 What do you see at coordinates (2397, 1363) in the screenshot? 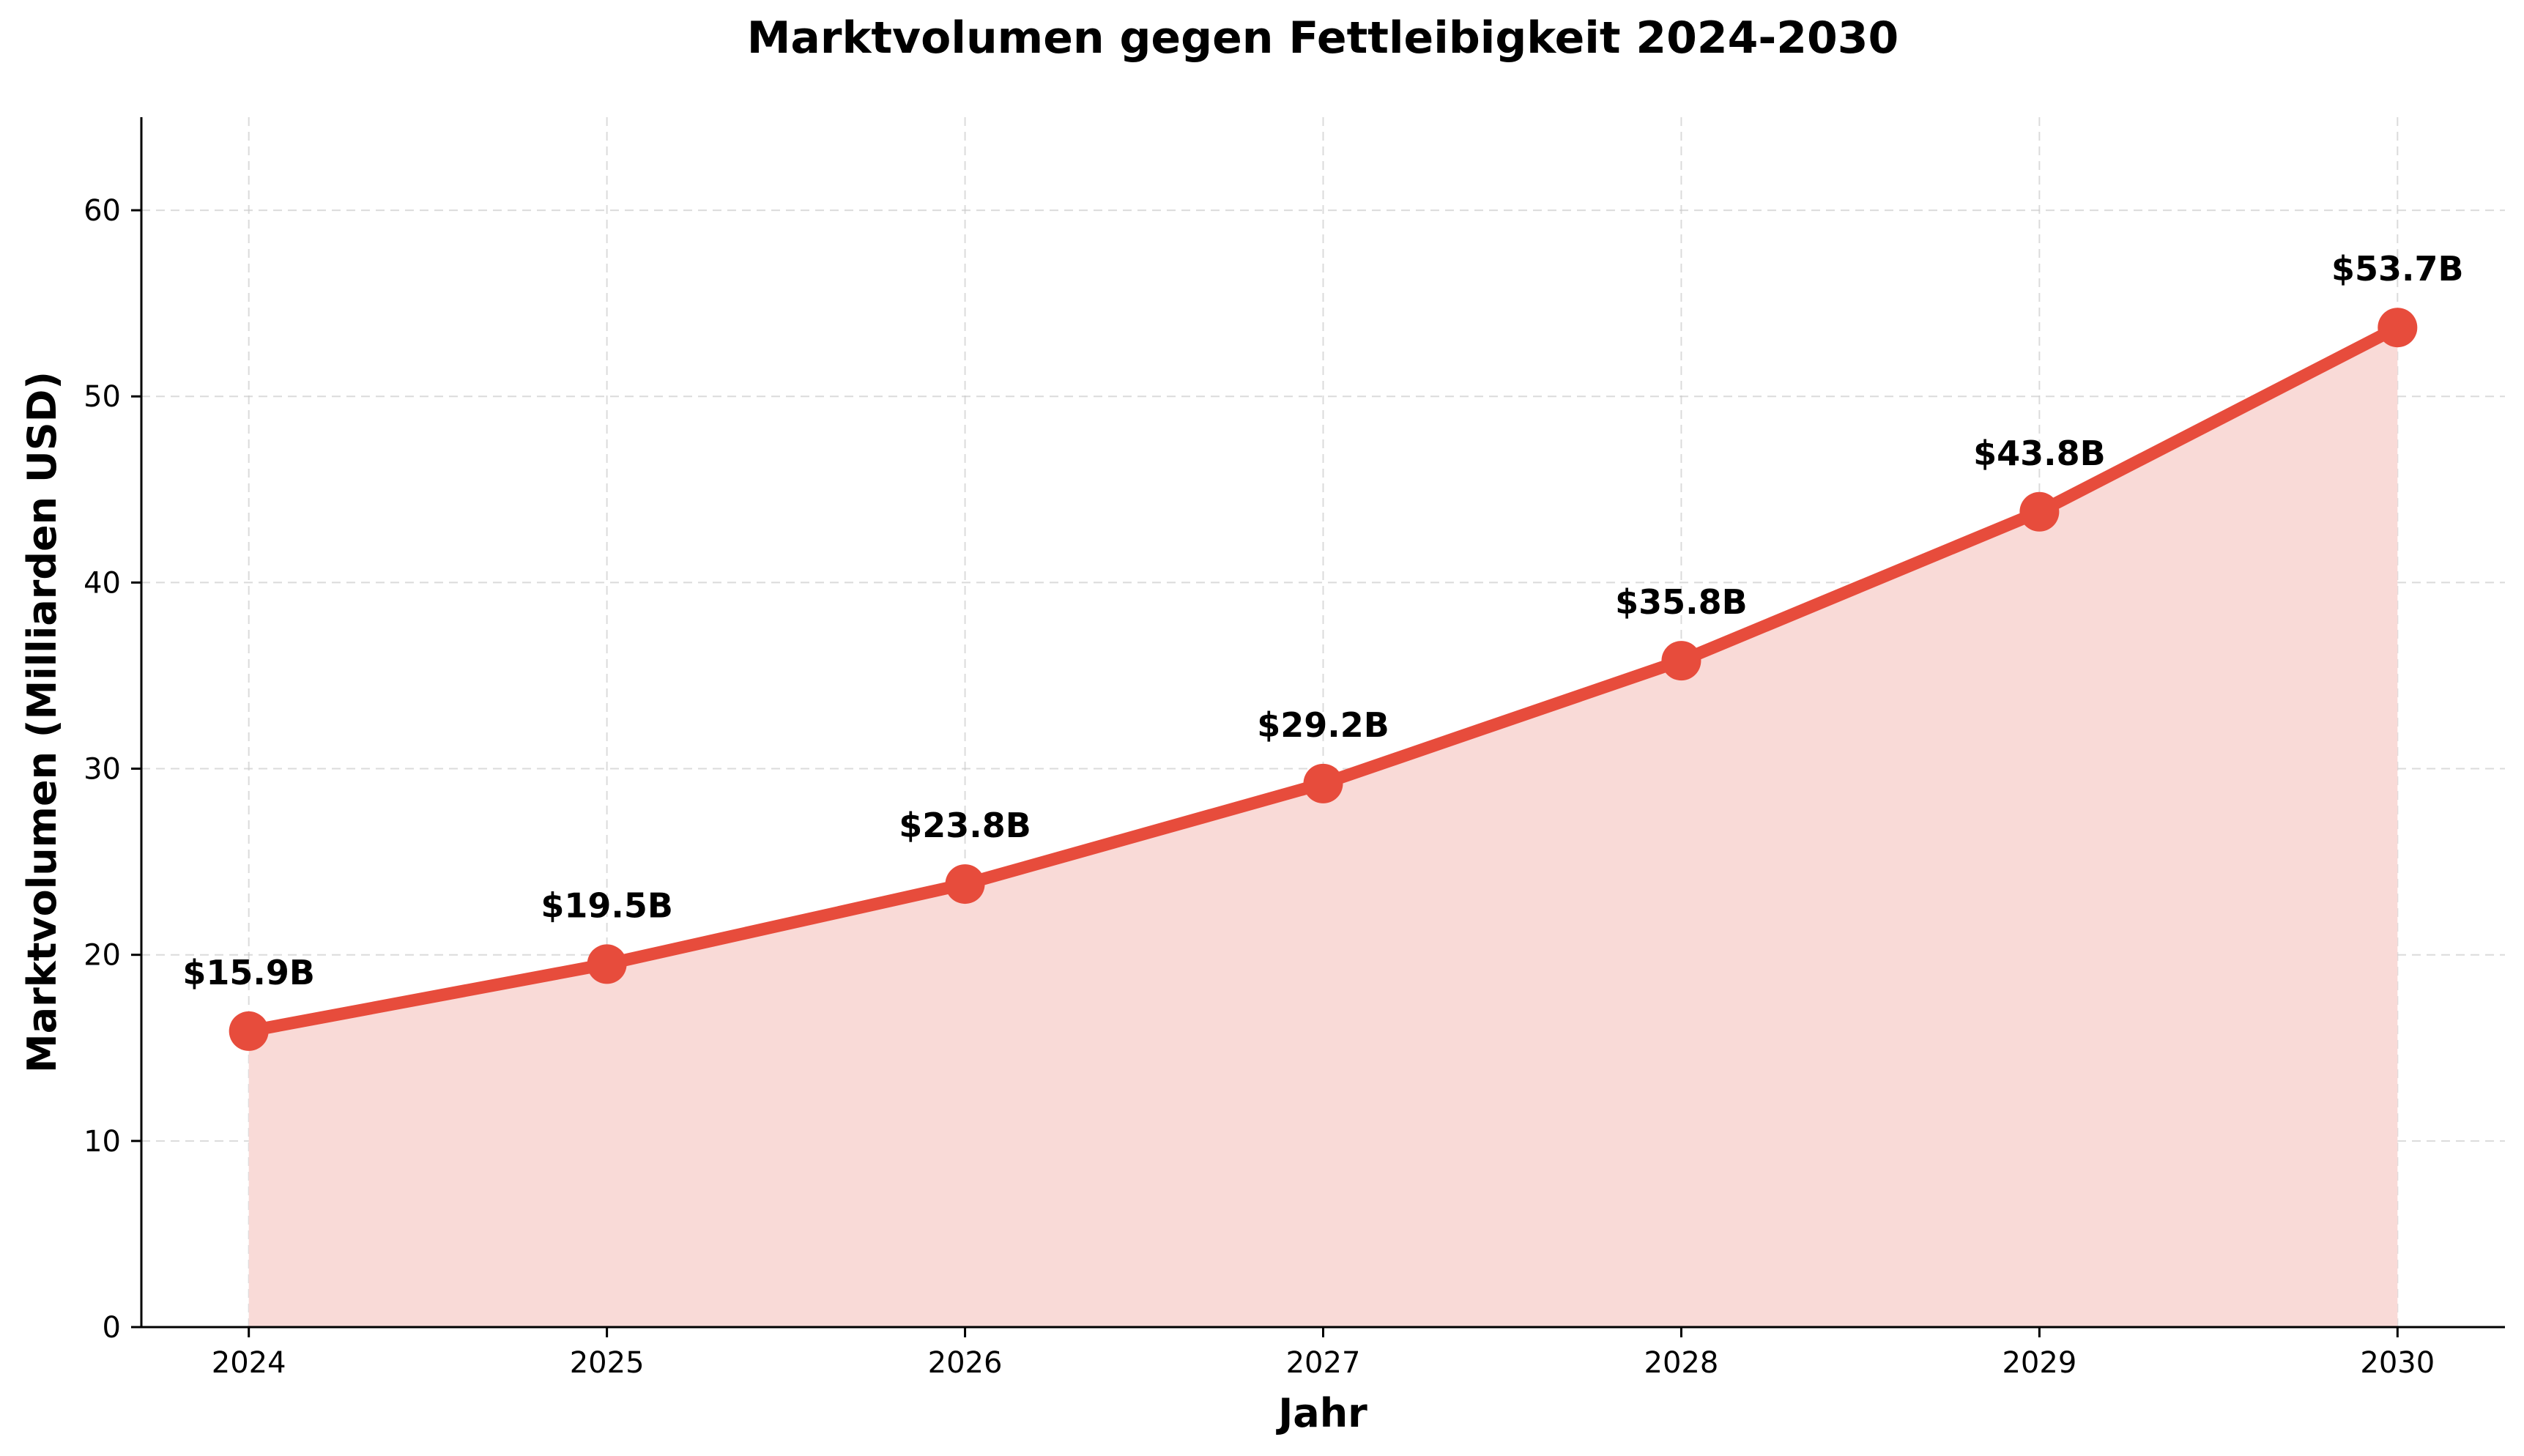
I see `x-tick-label: 2030` at bounding box center [2397, 1363].